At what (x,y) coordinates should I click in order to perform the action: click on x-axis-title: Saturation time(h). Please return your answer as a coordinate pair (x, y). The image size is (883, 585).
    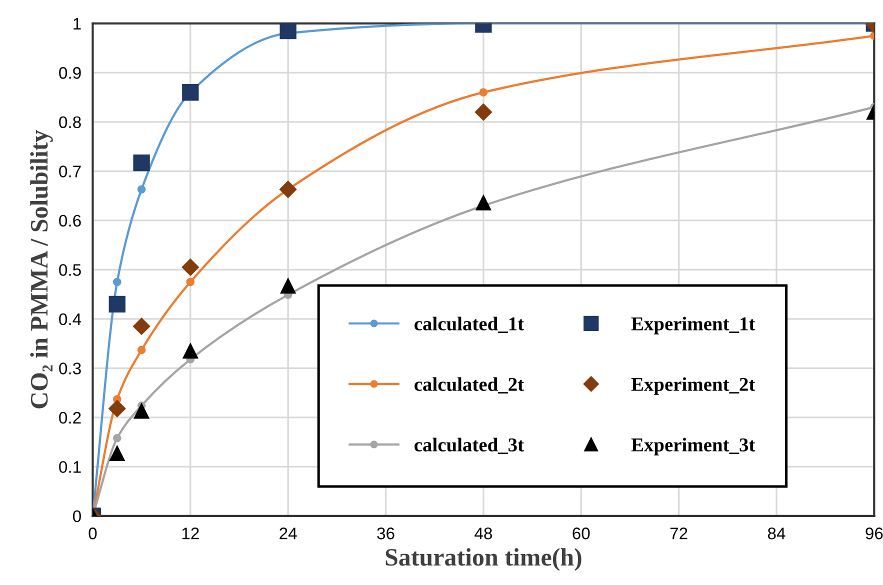
    Looking at the image, I should click on (484, 559).